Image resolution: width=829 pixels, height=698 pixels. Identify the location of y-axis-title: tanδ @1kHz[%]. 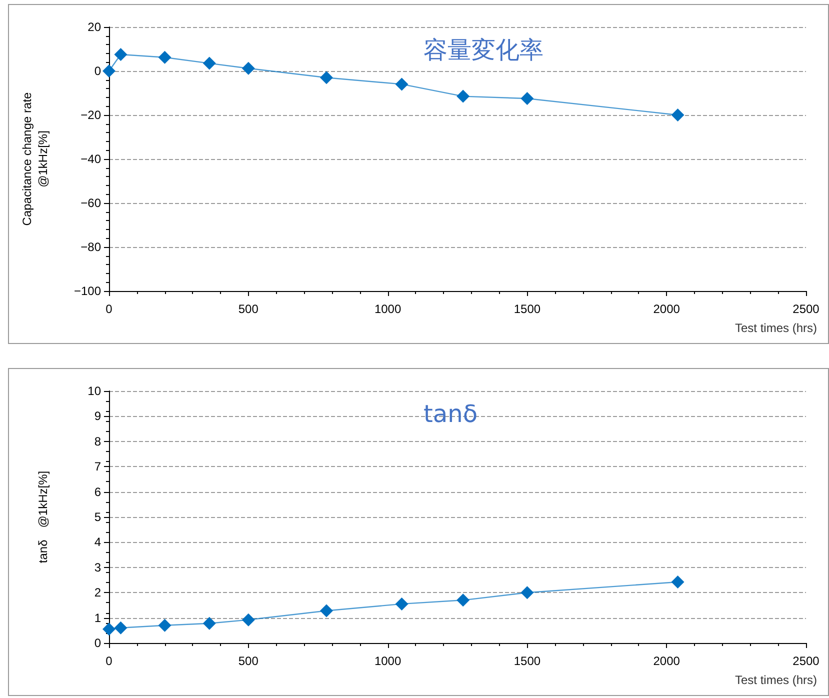
(43, 517).